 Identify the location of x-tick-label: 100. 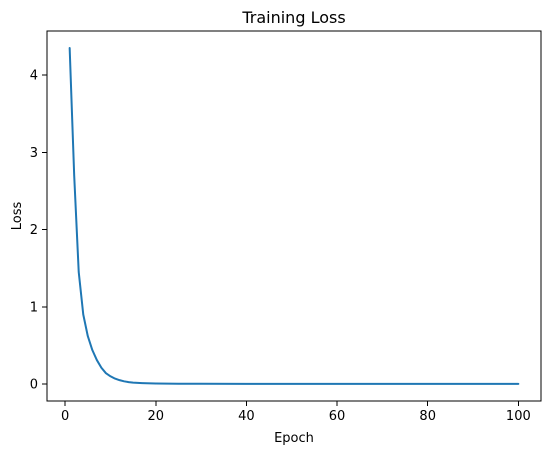
(518, 416).